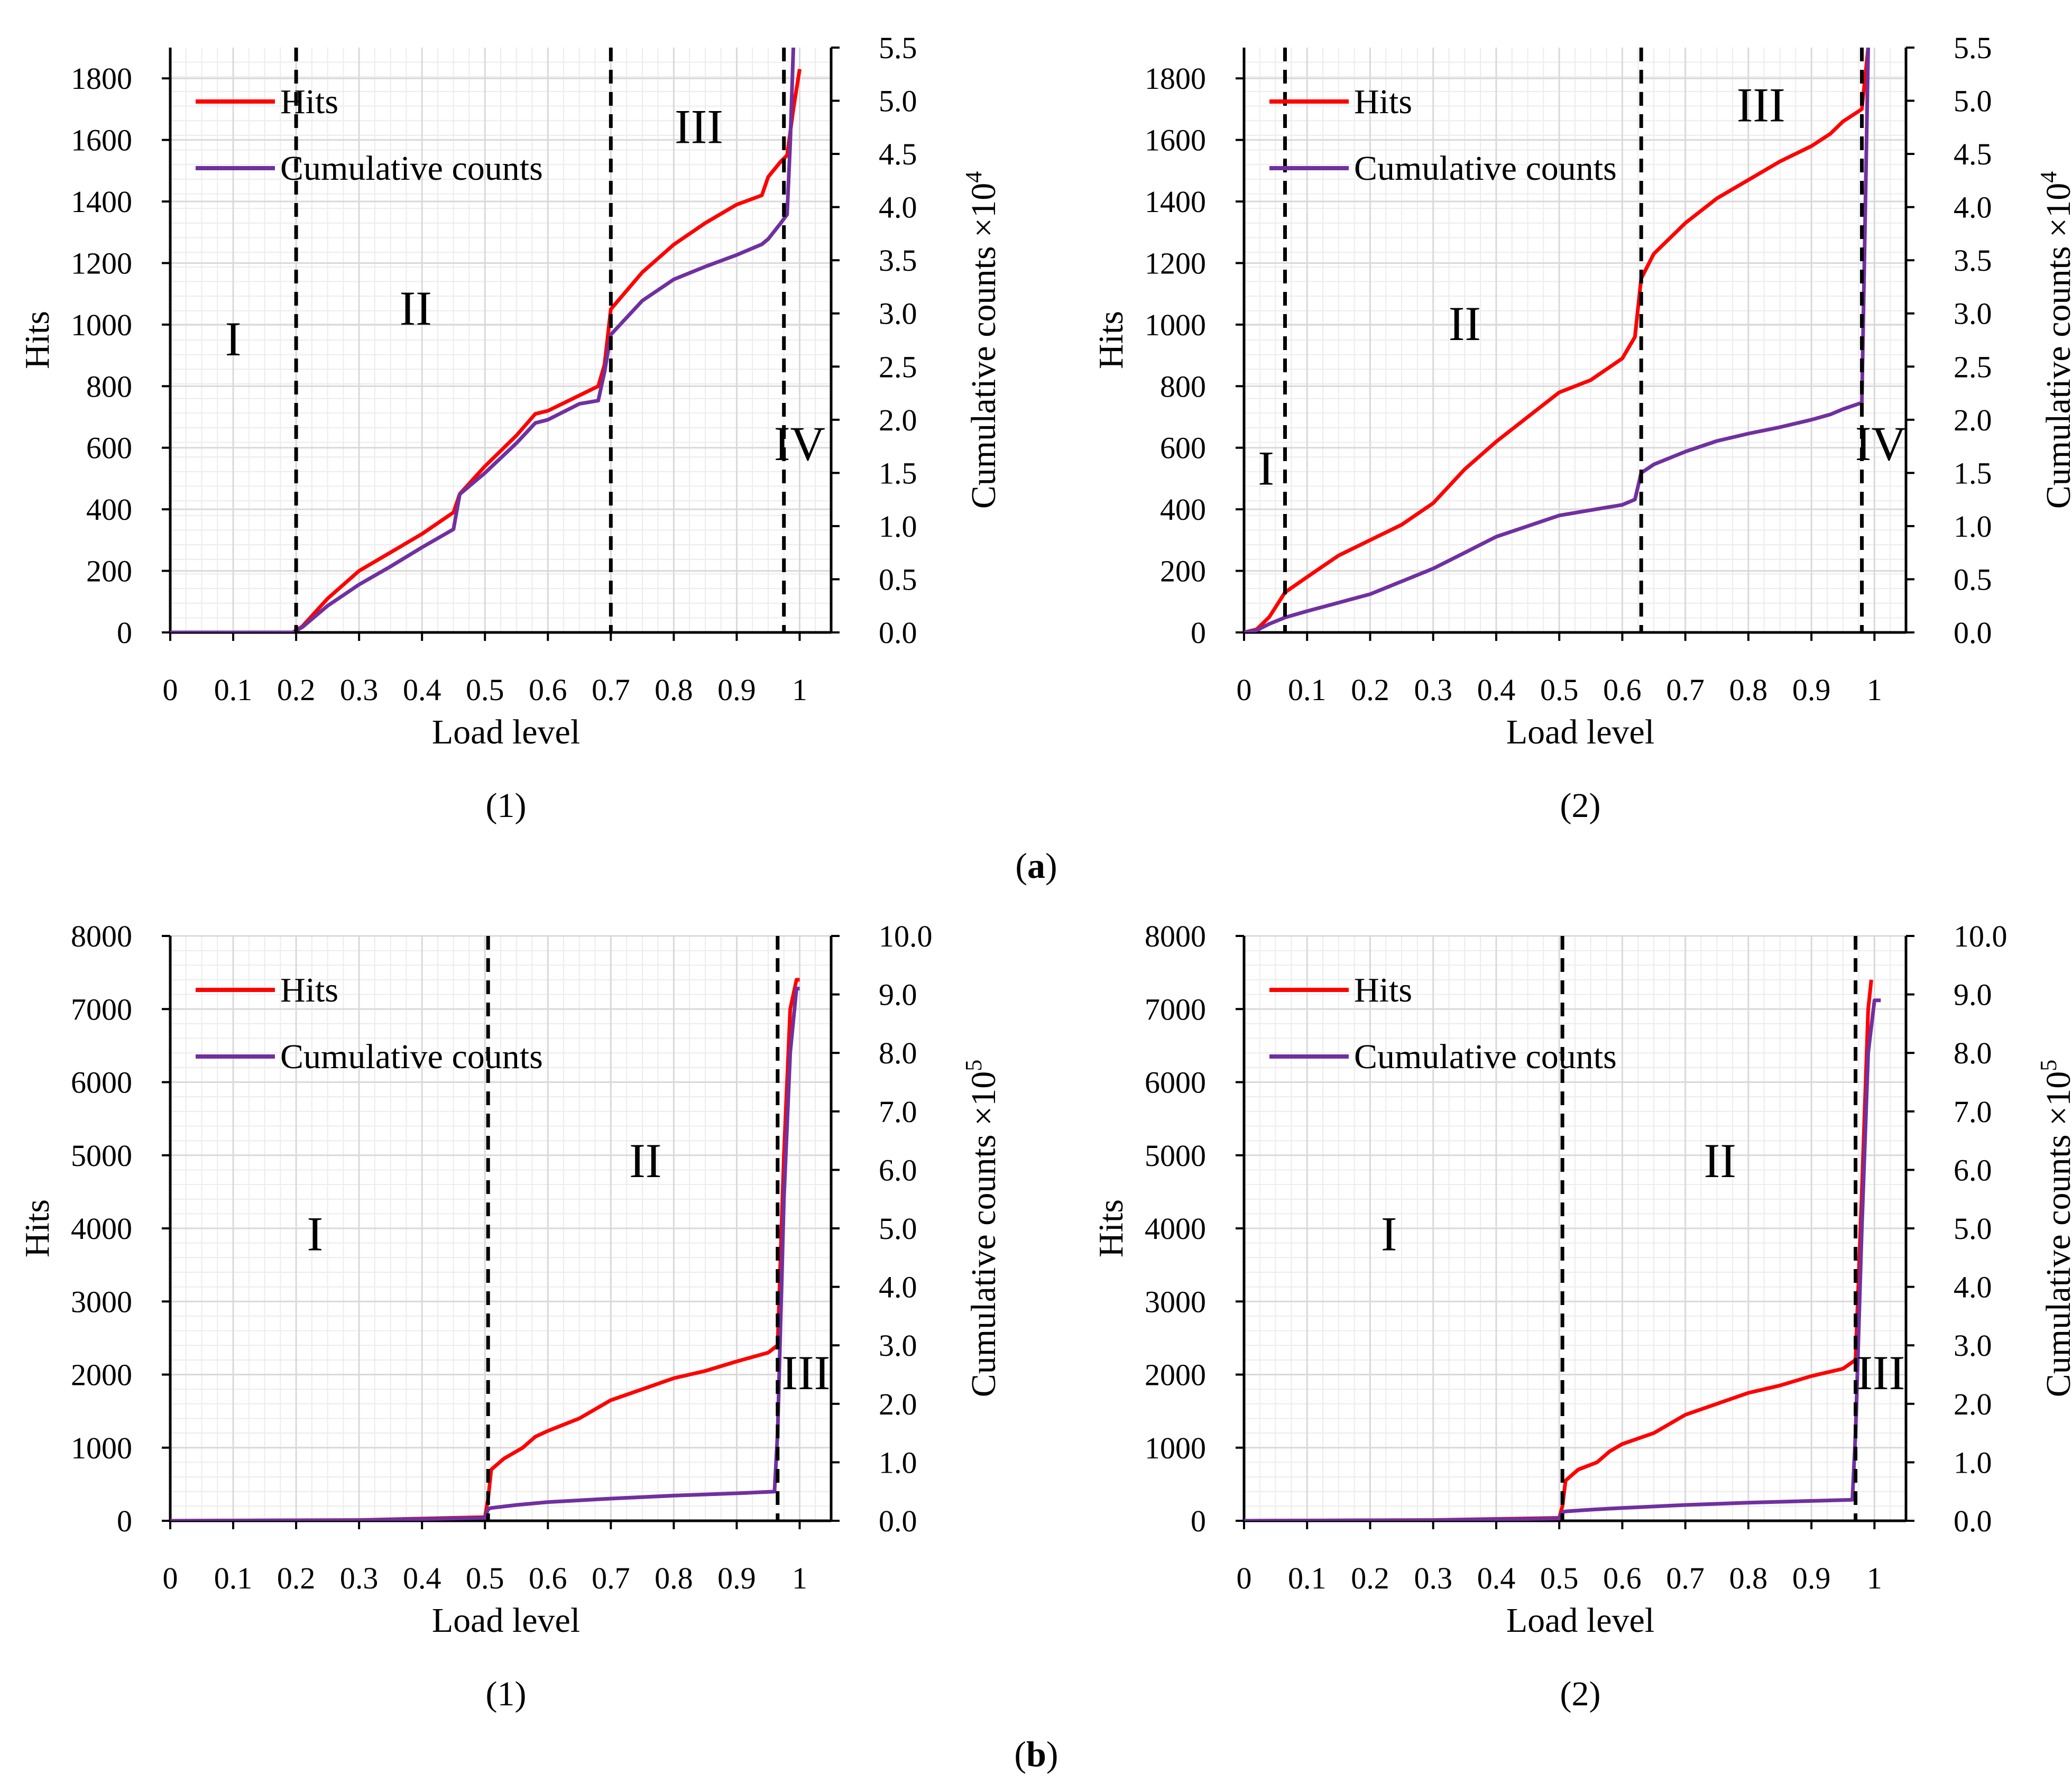  I want to click on y2-axis-label: Cumulative counts ×104, so click(2054, 340).